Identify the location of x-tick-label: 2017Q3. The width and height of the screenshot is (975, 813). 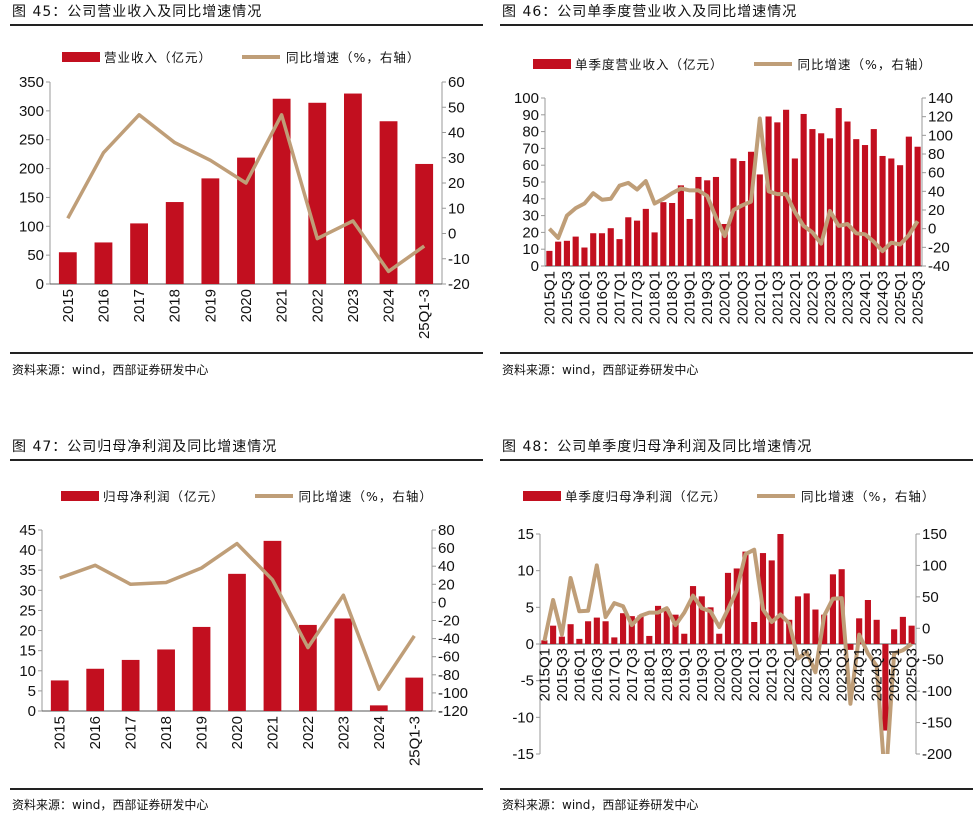
(637, 297).